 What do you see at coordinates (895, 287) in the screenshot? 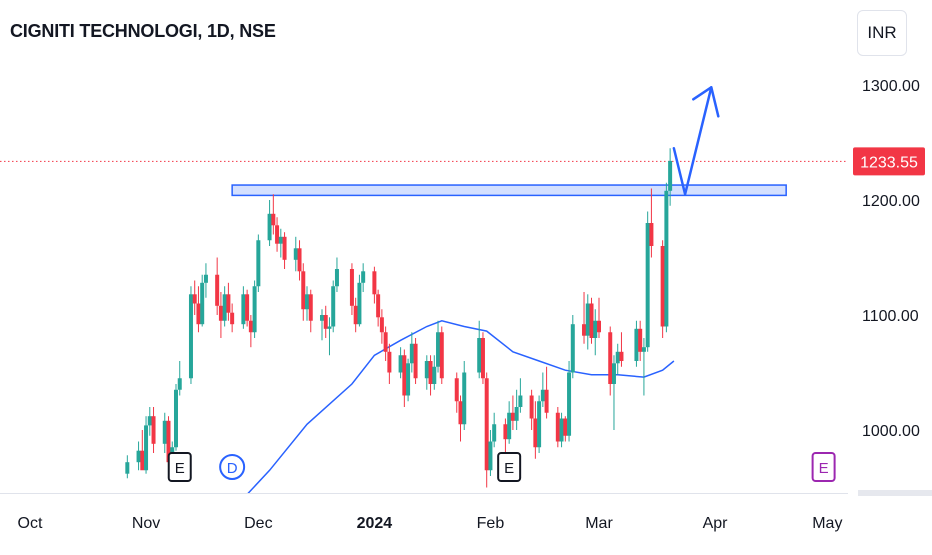
I see `price-axis: 1300.00 1200.00 1100.00 1000.00` at bounding box center [895, 287].